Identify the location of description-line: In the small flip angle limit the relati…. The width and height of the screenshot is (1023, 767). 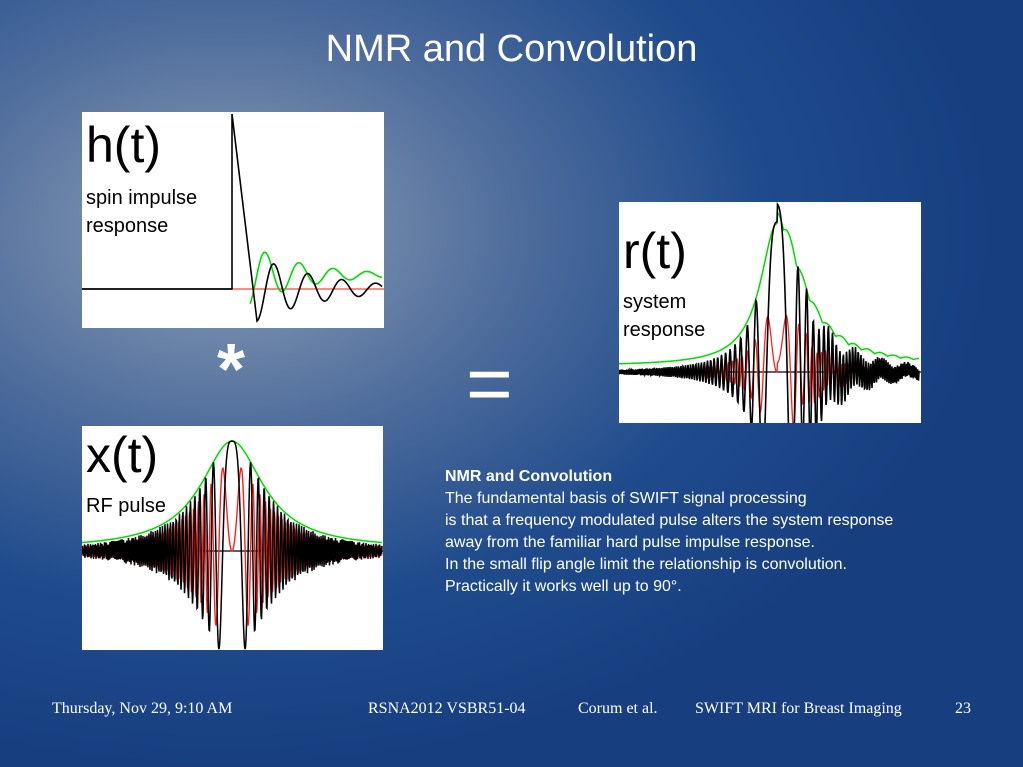
(646, 564).